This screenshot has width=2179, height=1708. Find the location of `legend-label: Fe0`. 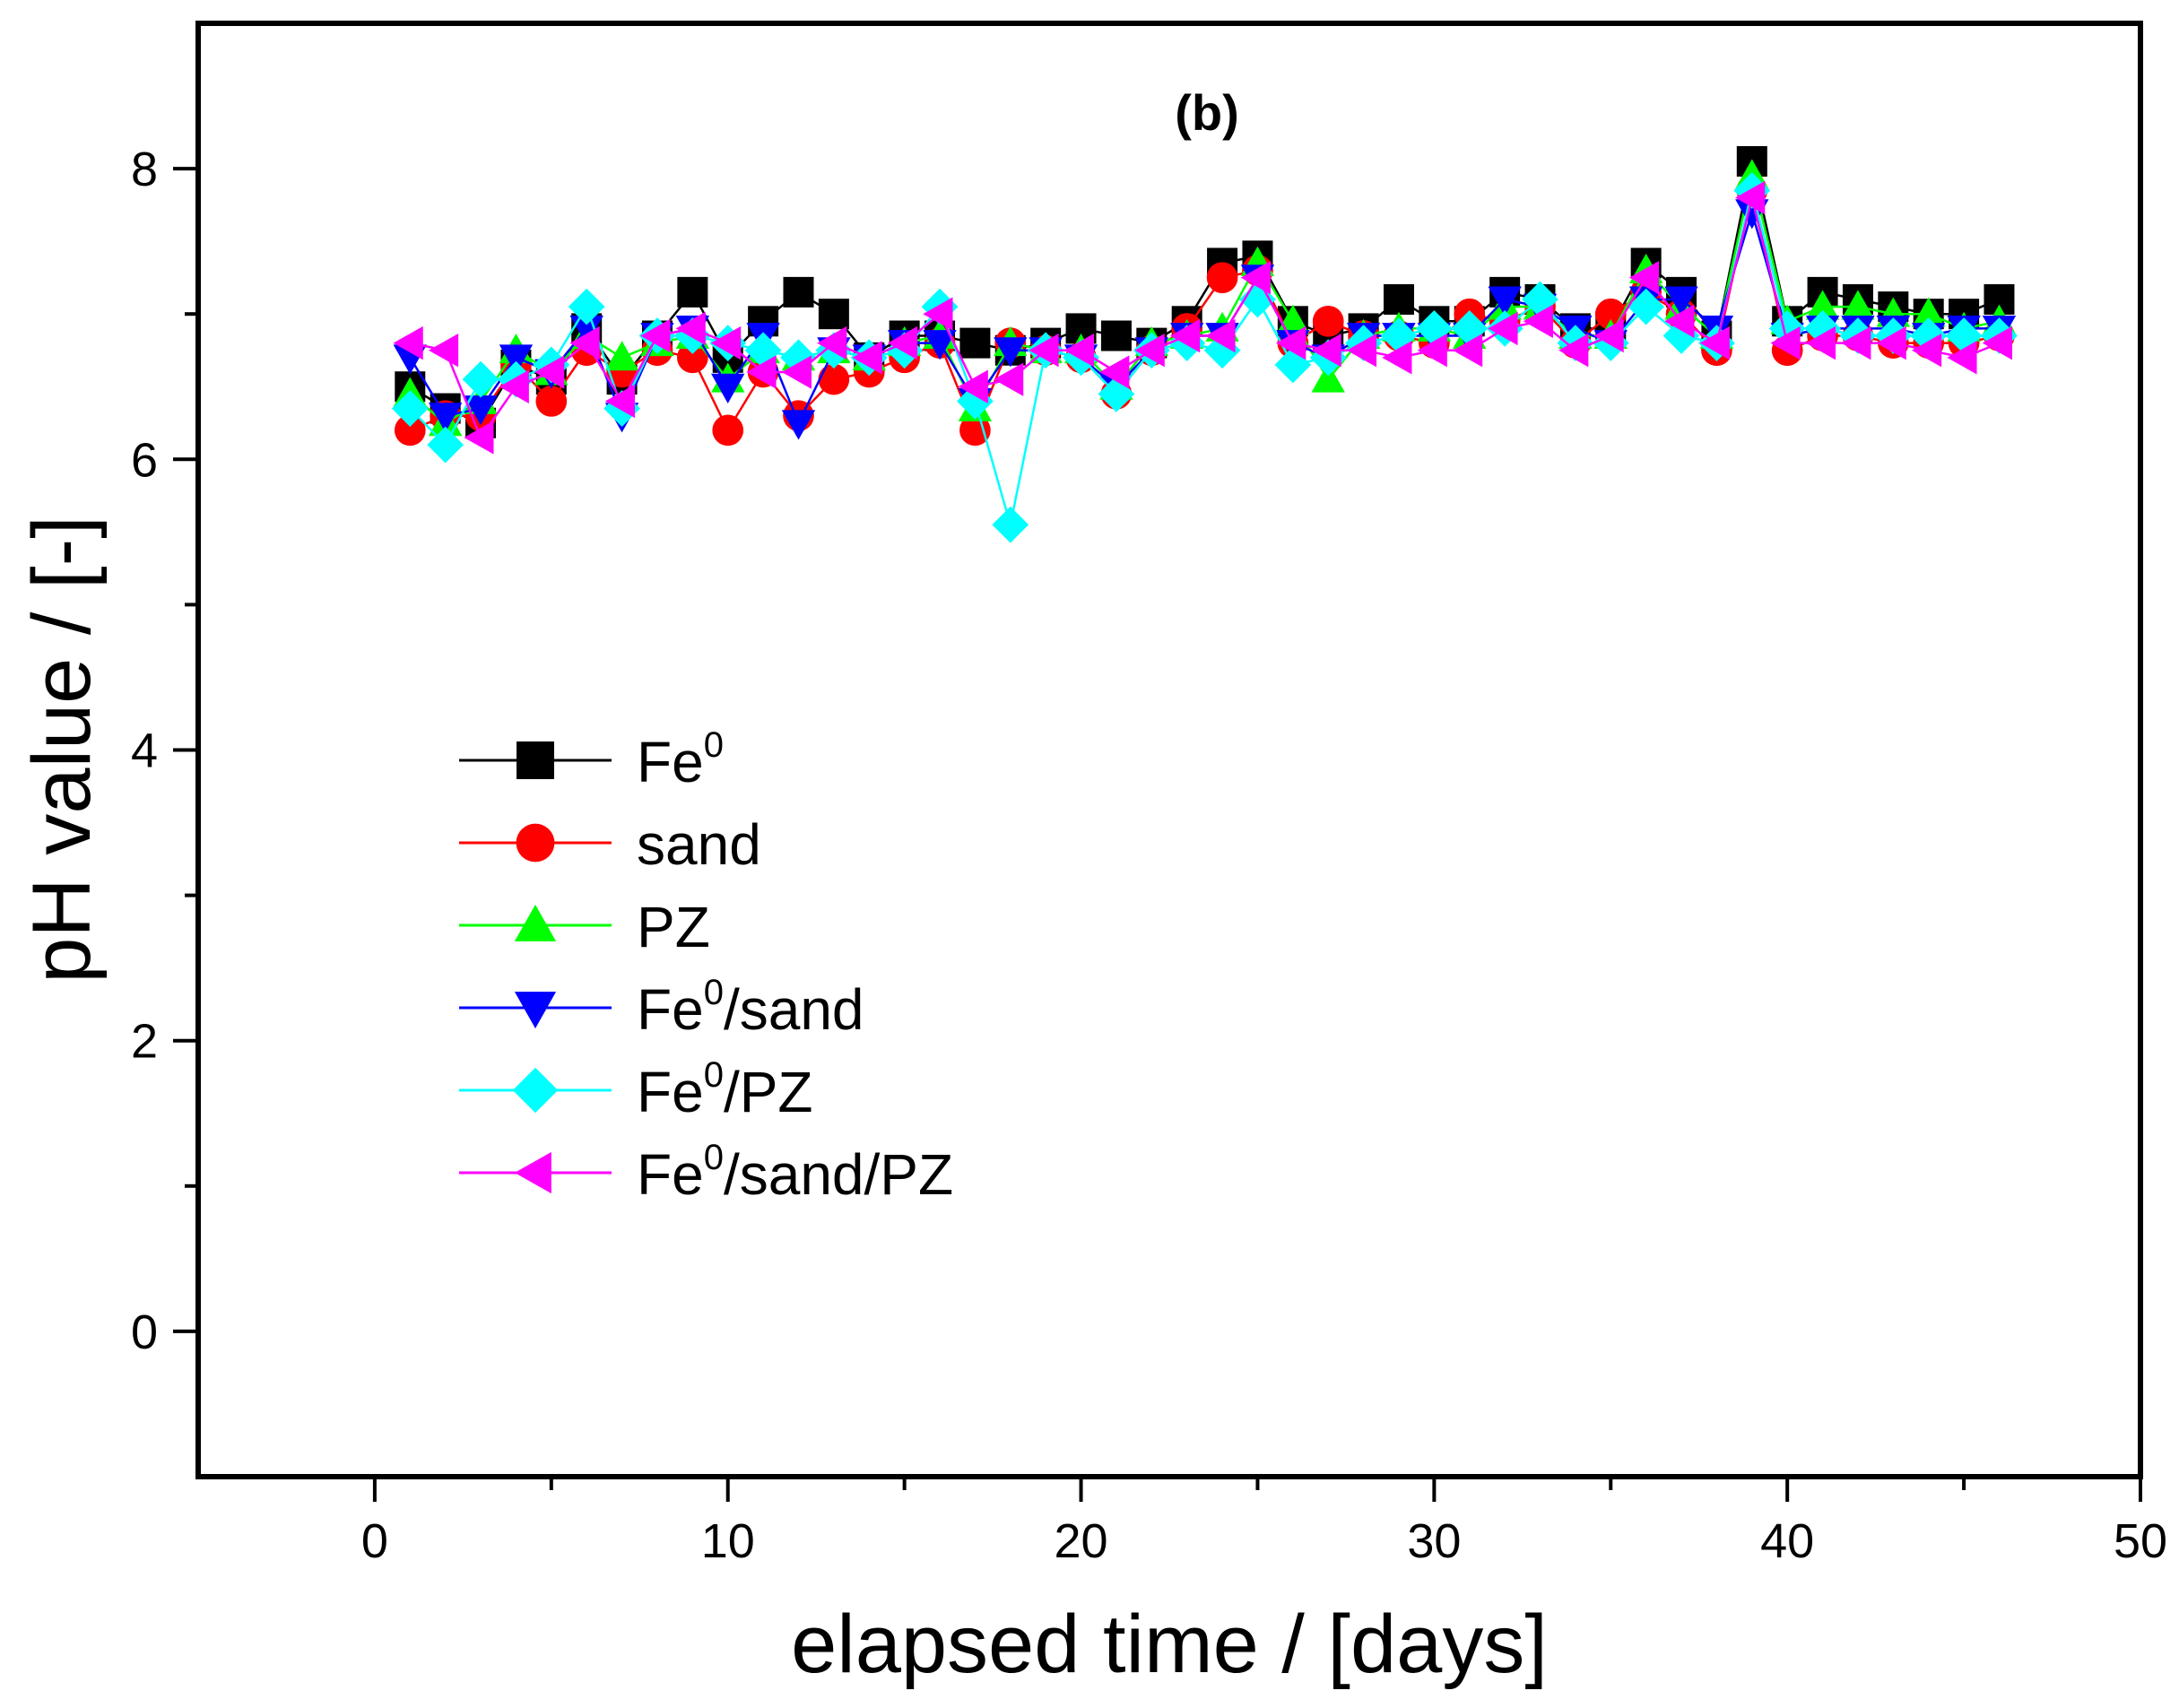

legend-label: Fe0 is located at coordinates (680, 759).